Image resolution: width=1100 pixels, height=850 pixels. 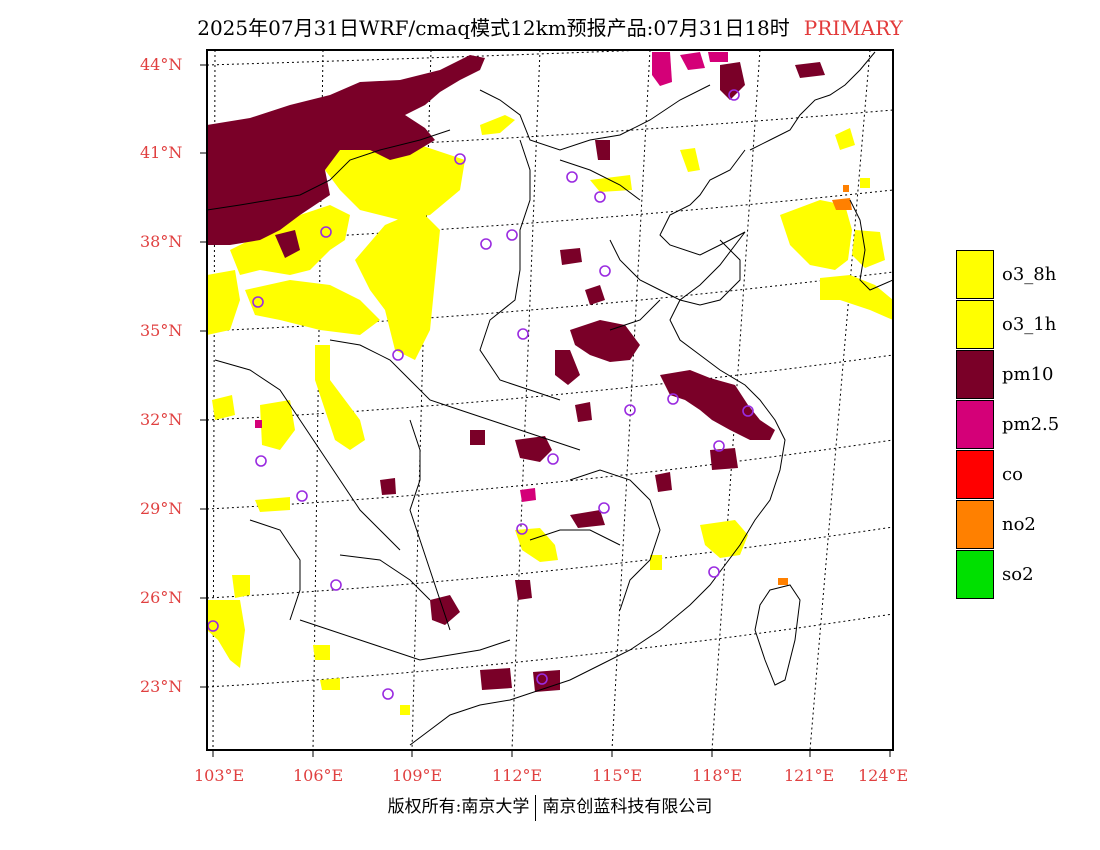 What do you see at coordinates (853, 28) in the screenshot?
I see `title-tag: PRIMARY` at bounding box center [853, 28].